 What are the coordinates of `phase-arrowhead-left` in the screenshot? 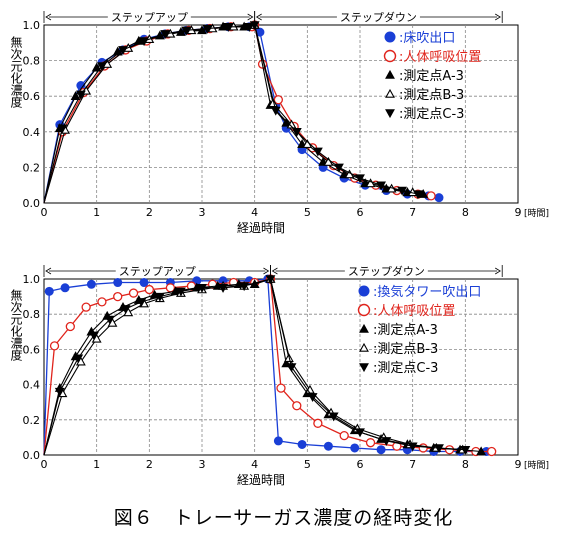 It's located at (258, 17).